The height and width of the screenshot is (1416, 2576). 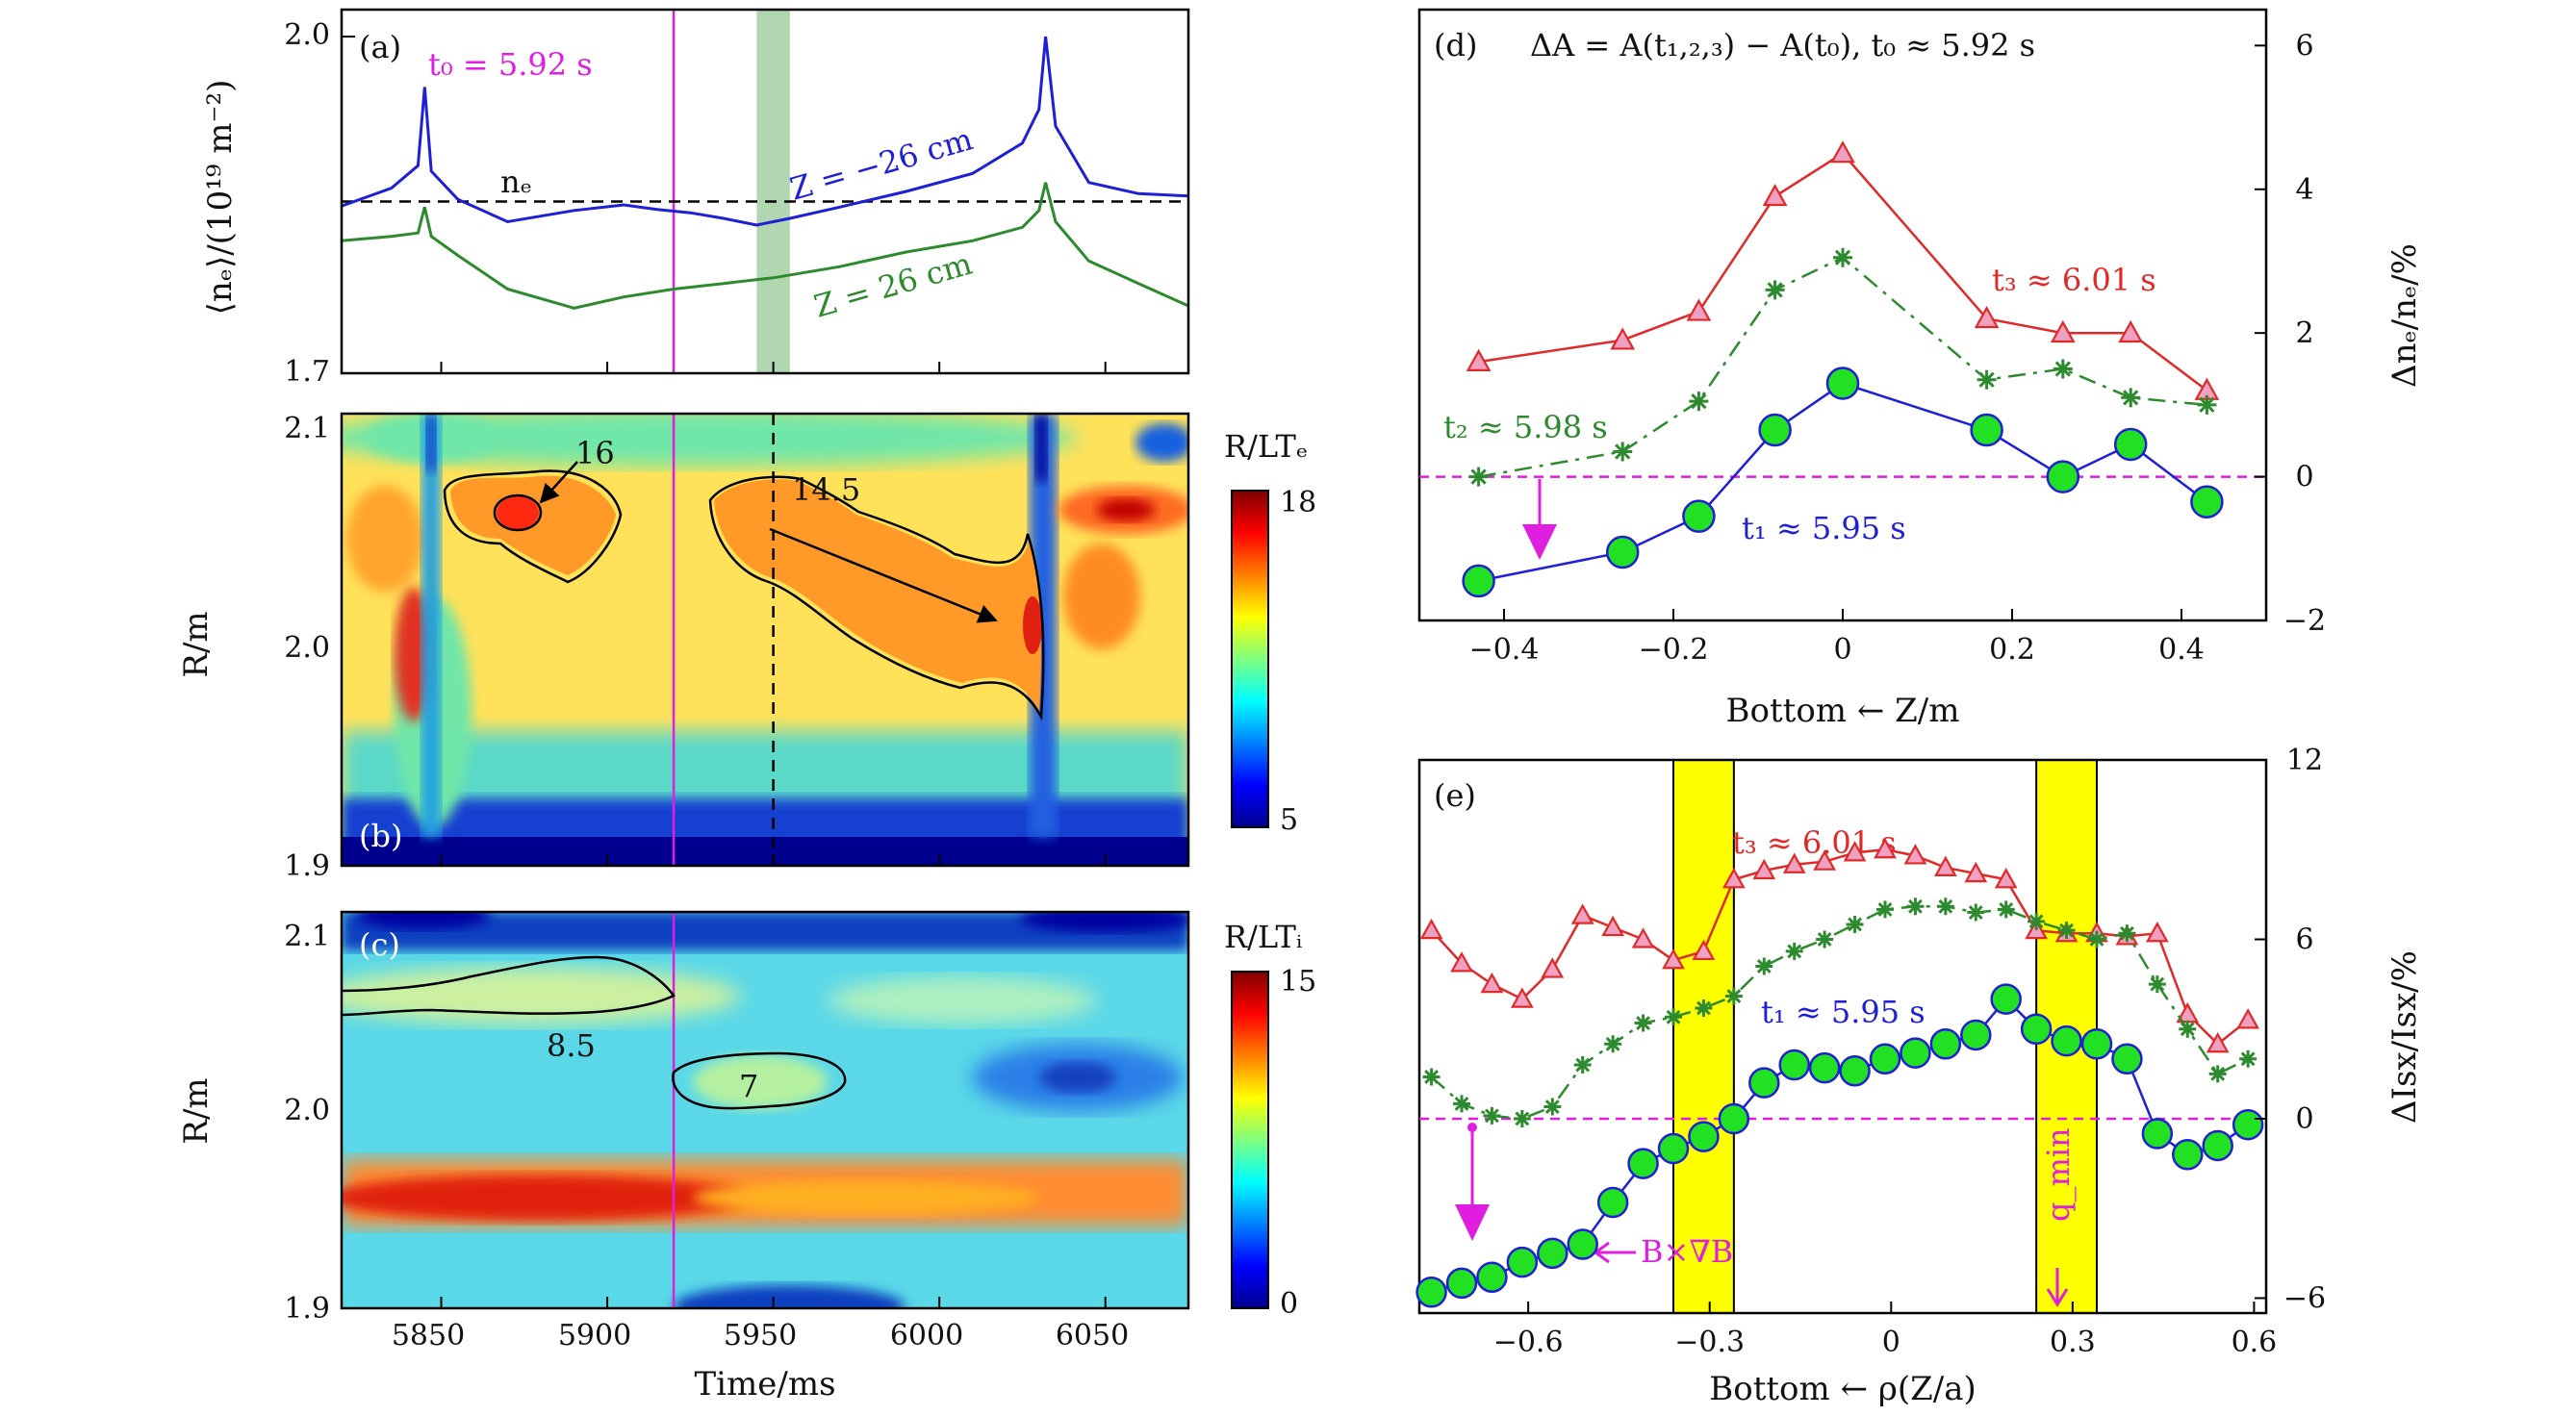 What do you see at coordinates (518, 512) in the screenshot?
I see `contour-16-inner` at bounding box center [518, 512].